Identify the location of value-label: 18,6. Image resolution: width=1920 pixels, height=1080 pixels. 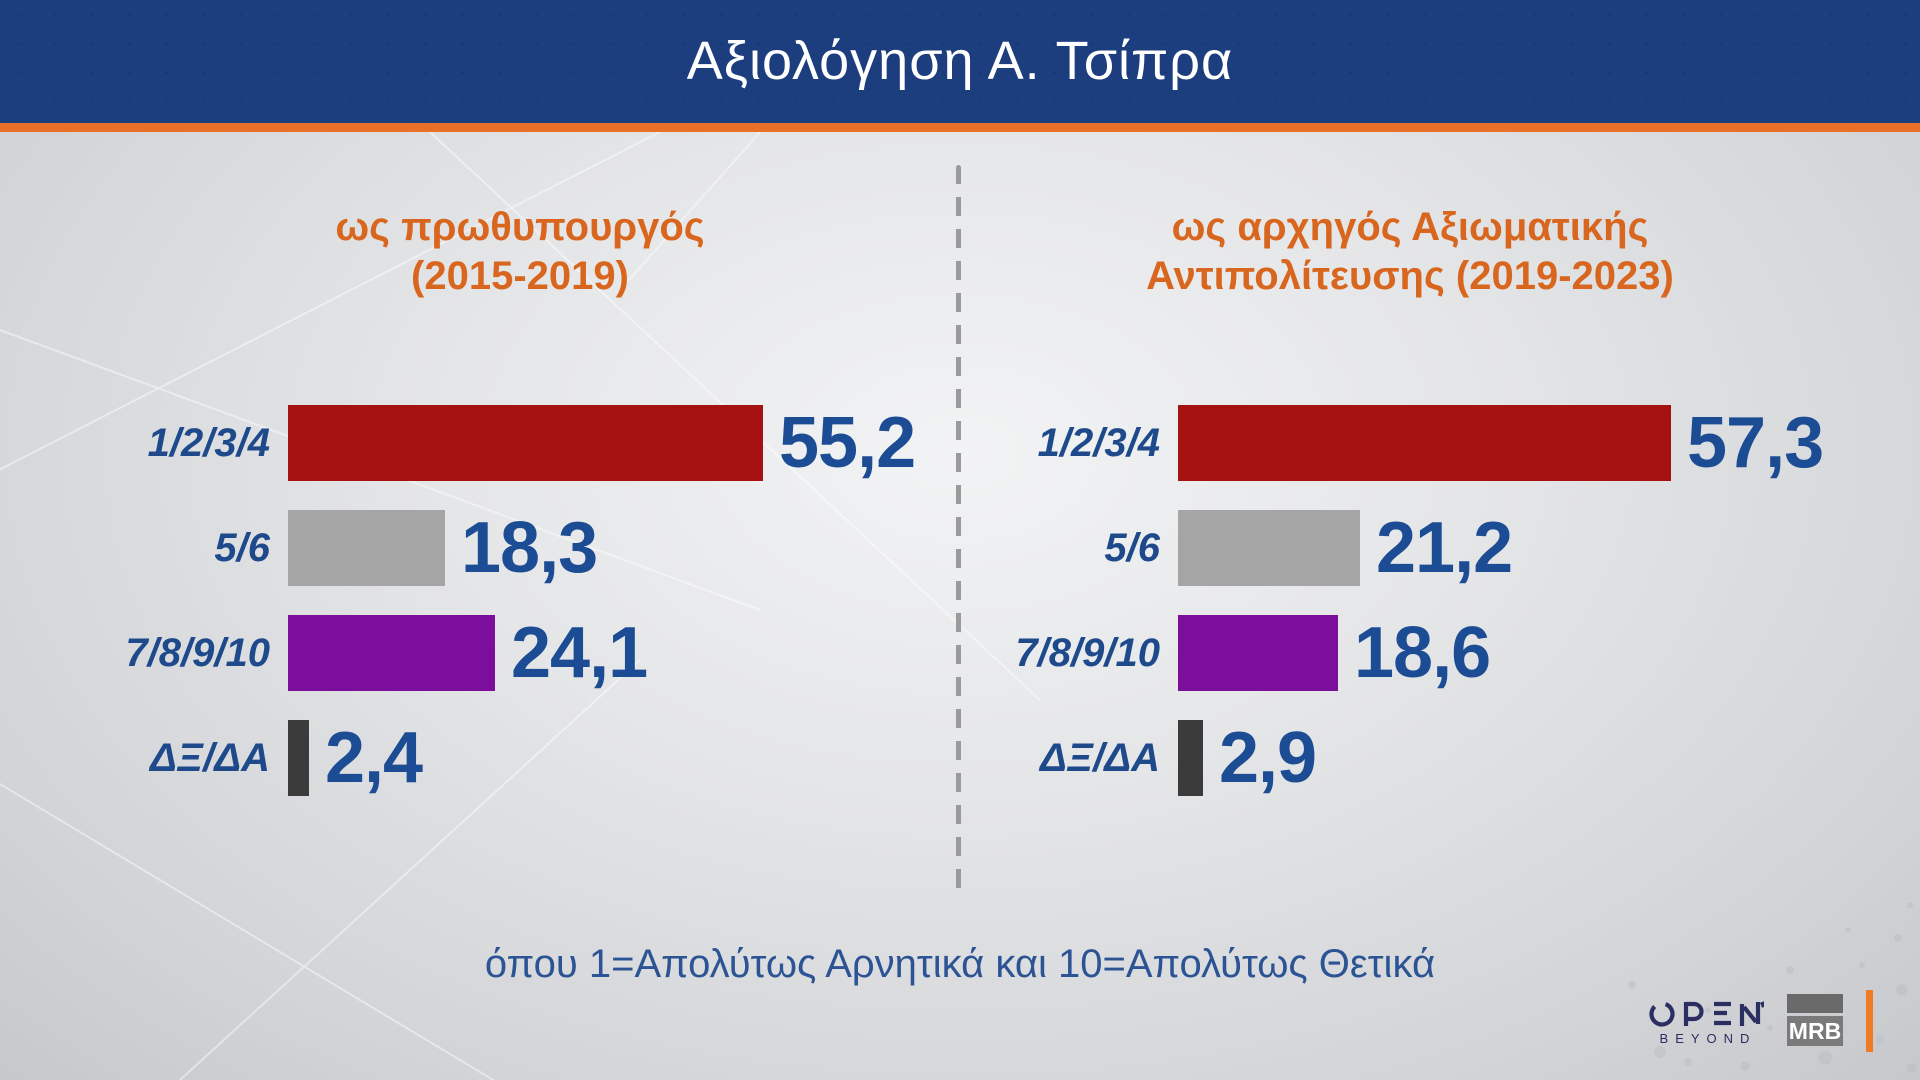
(1422, 653).